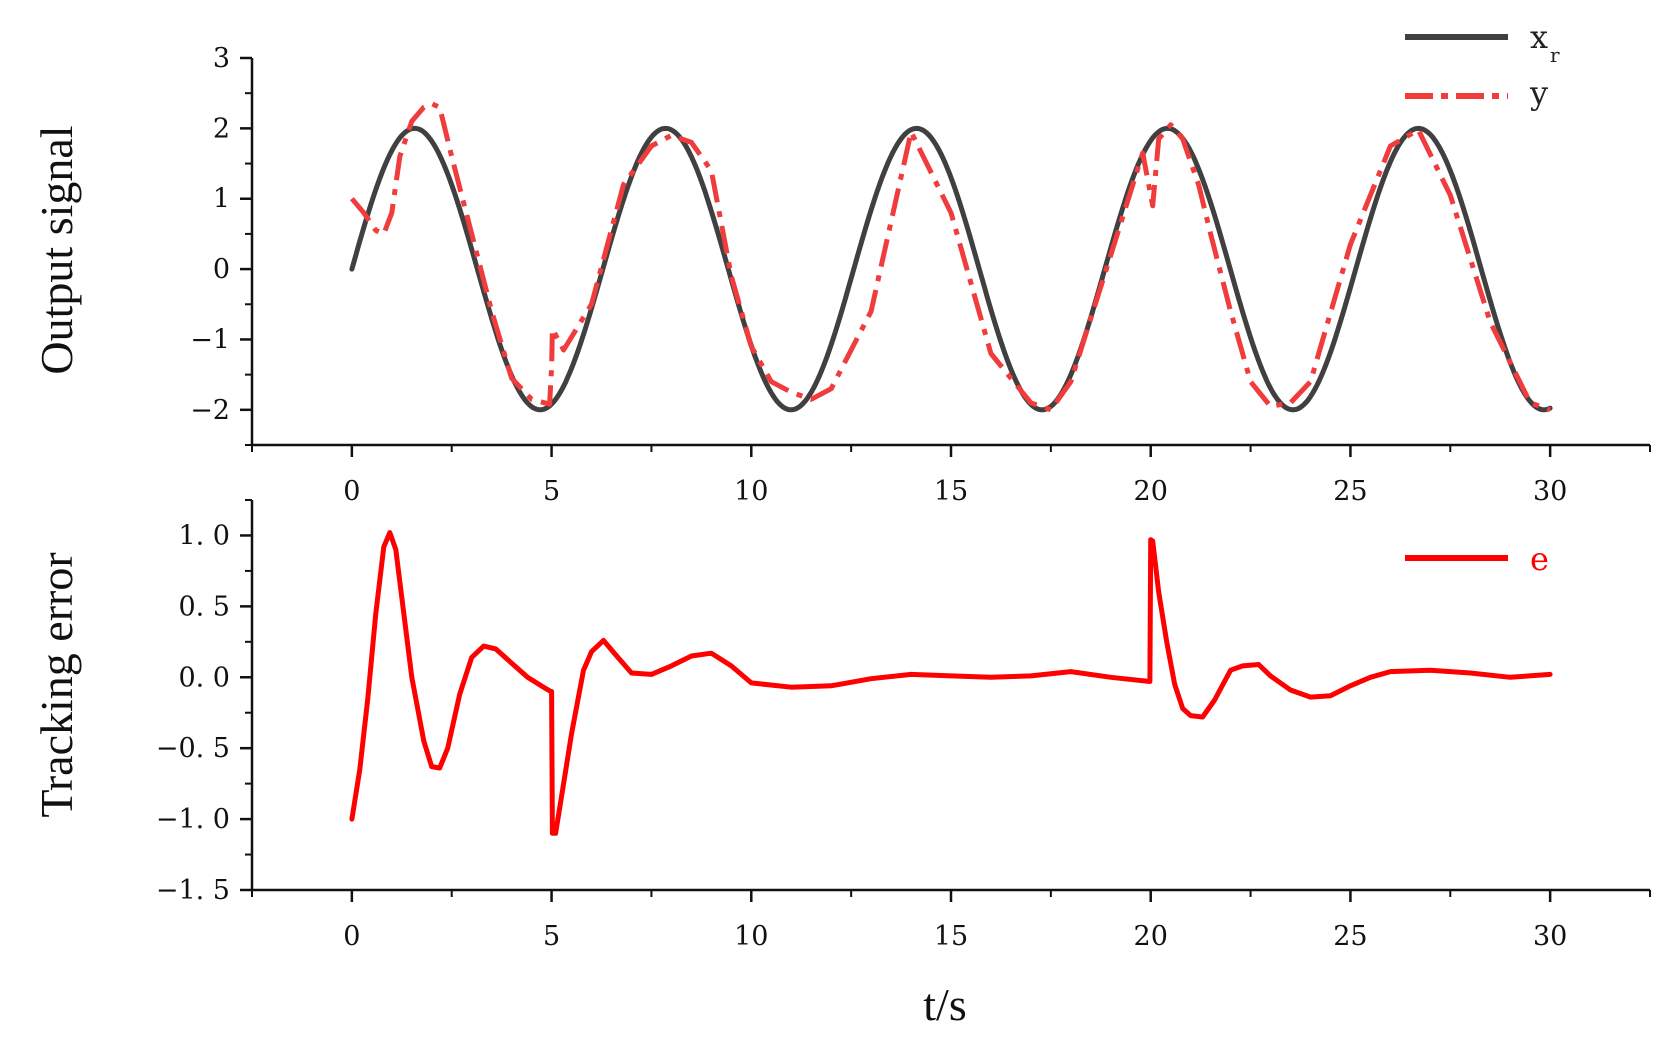 This screenshot has width=1660, height=1037. What do you see at coordinates (193, 748) in the screenshot?
I see `y-tick-label: −0. 5` at bounding box center [193, 748].